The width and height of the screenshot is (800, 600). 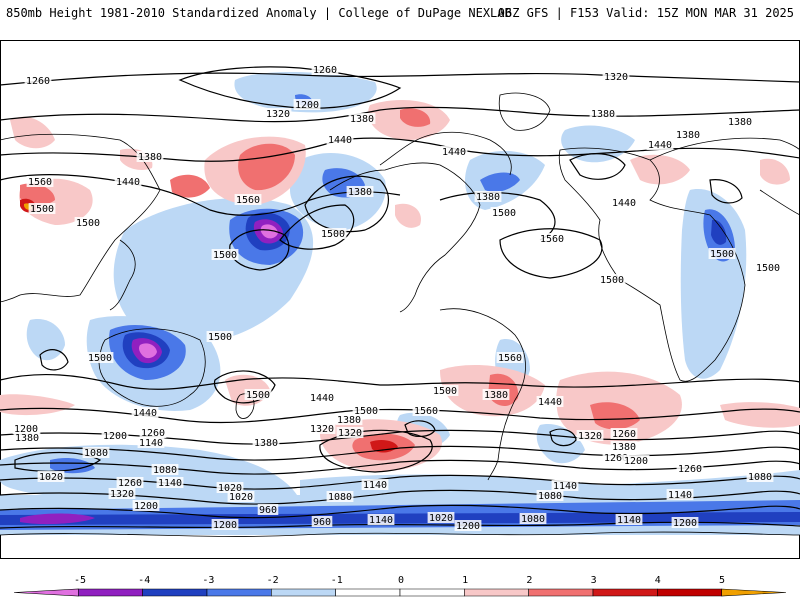 I want to click on contour-label: 1560, so click(x=248, y=200).